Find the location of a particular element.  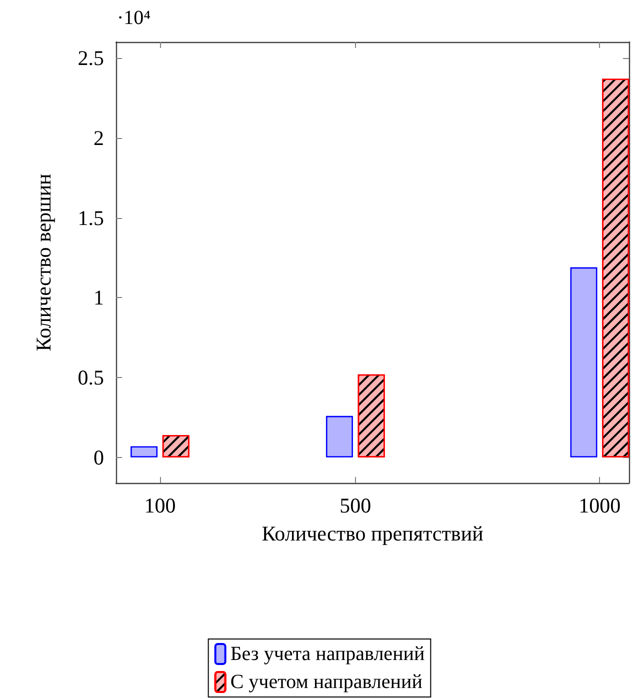

y-tick-label: 0.5 is located at coordinates (91, 378).